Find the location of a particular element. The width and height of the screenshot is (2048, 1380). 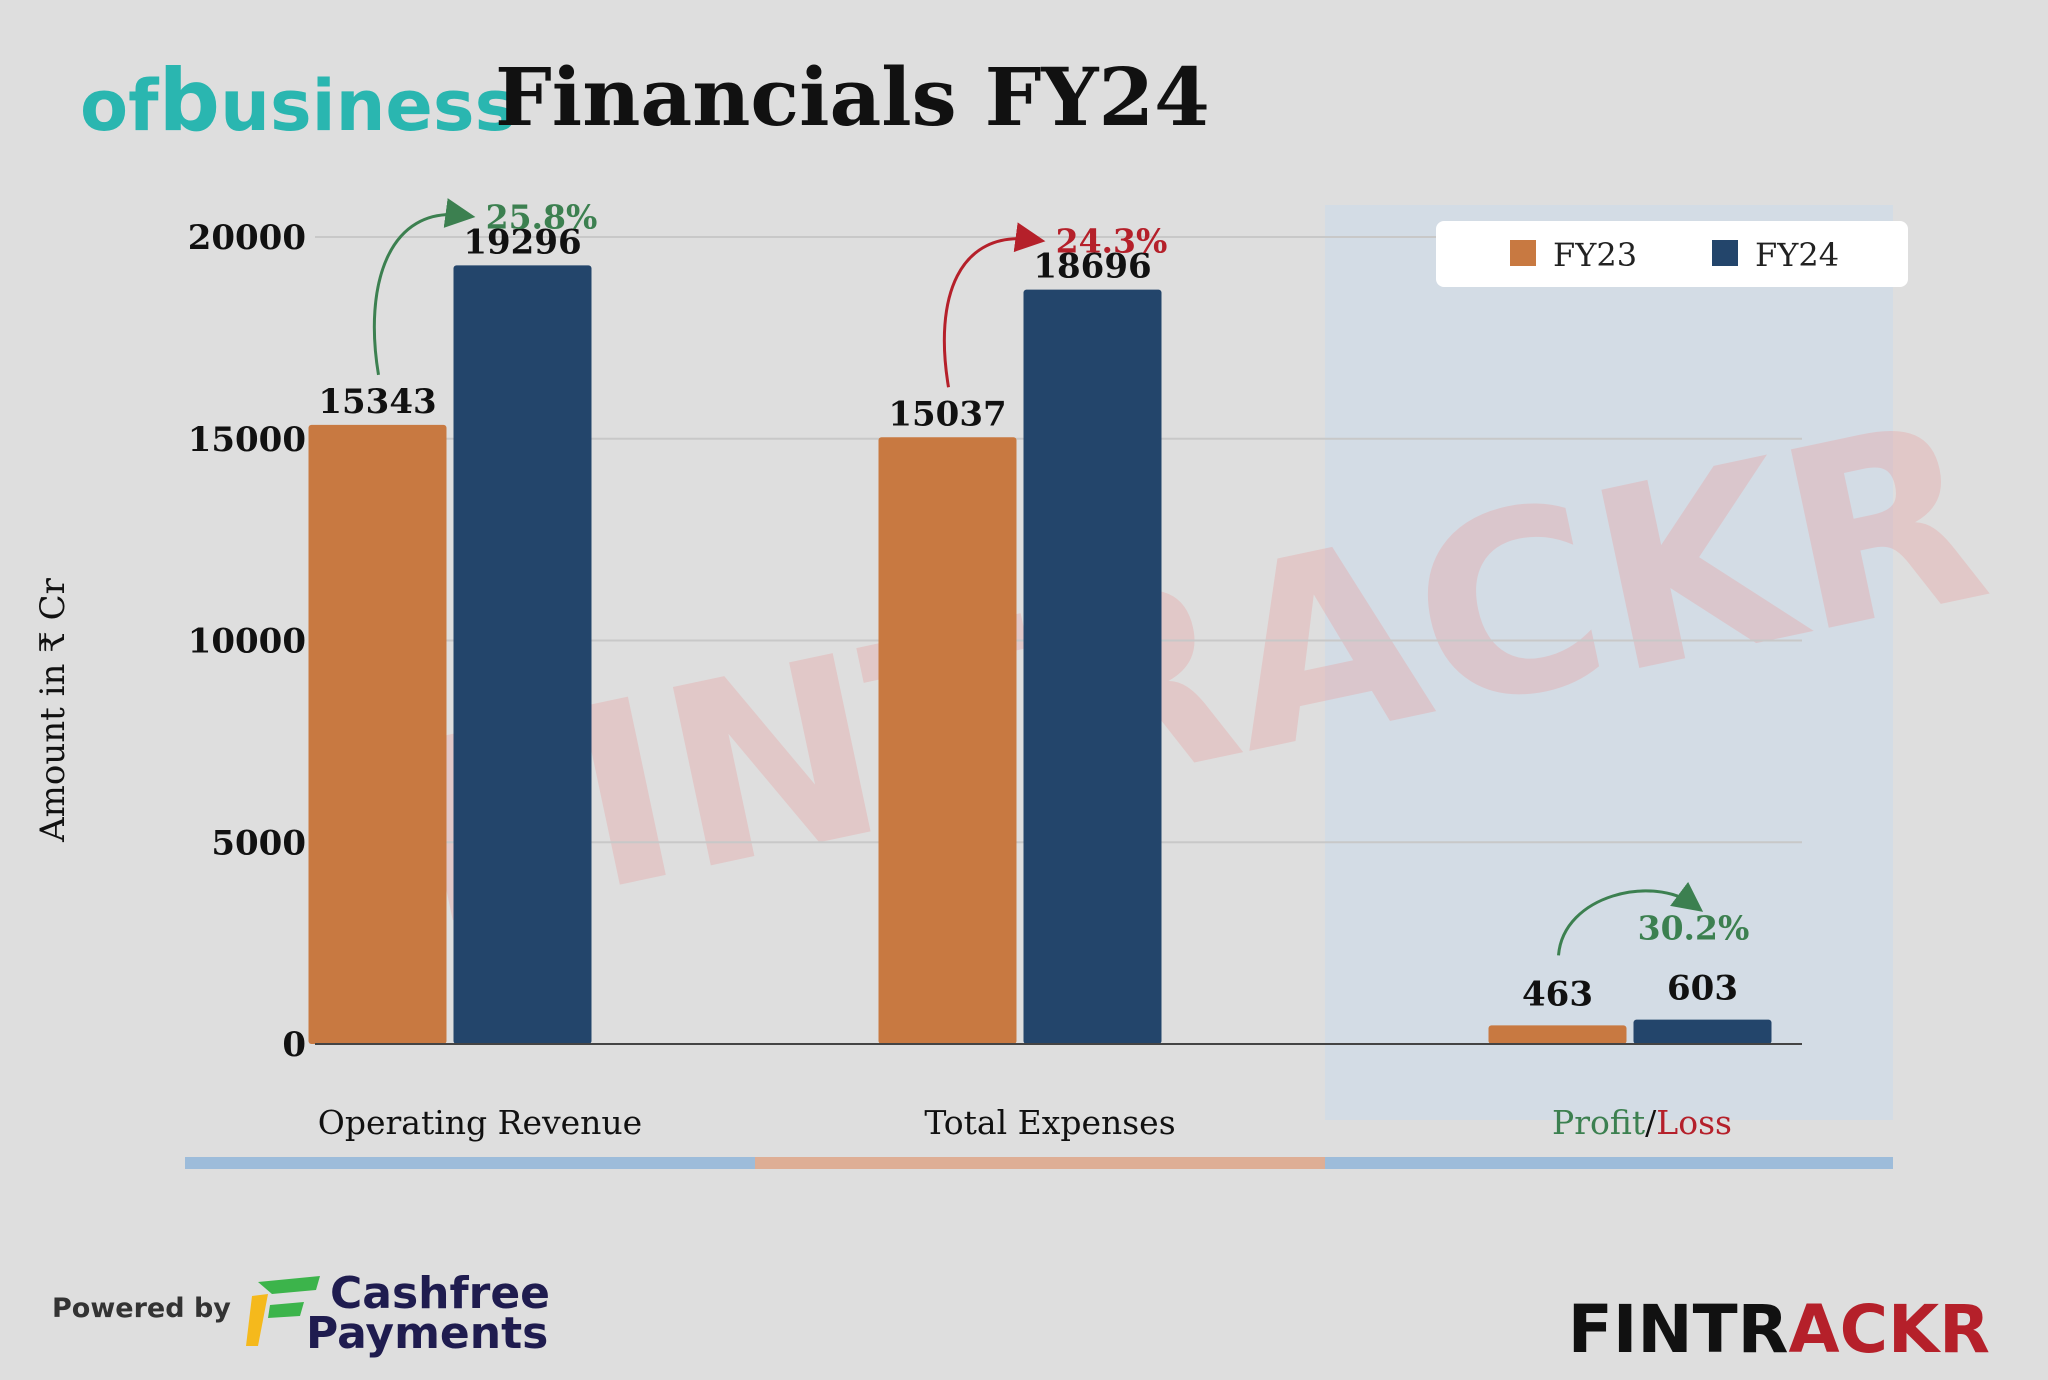

y-axis-ticks: 0 5000 10000 15000 20000 is located at coordinates (247, 641).